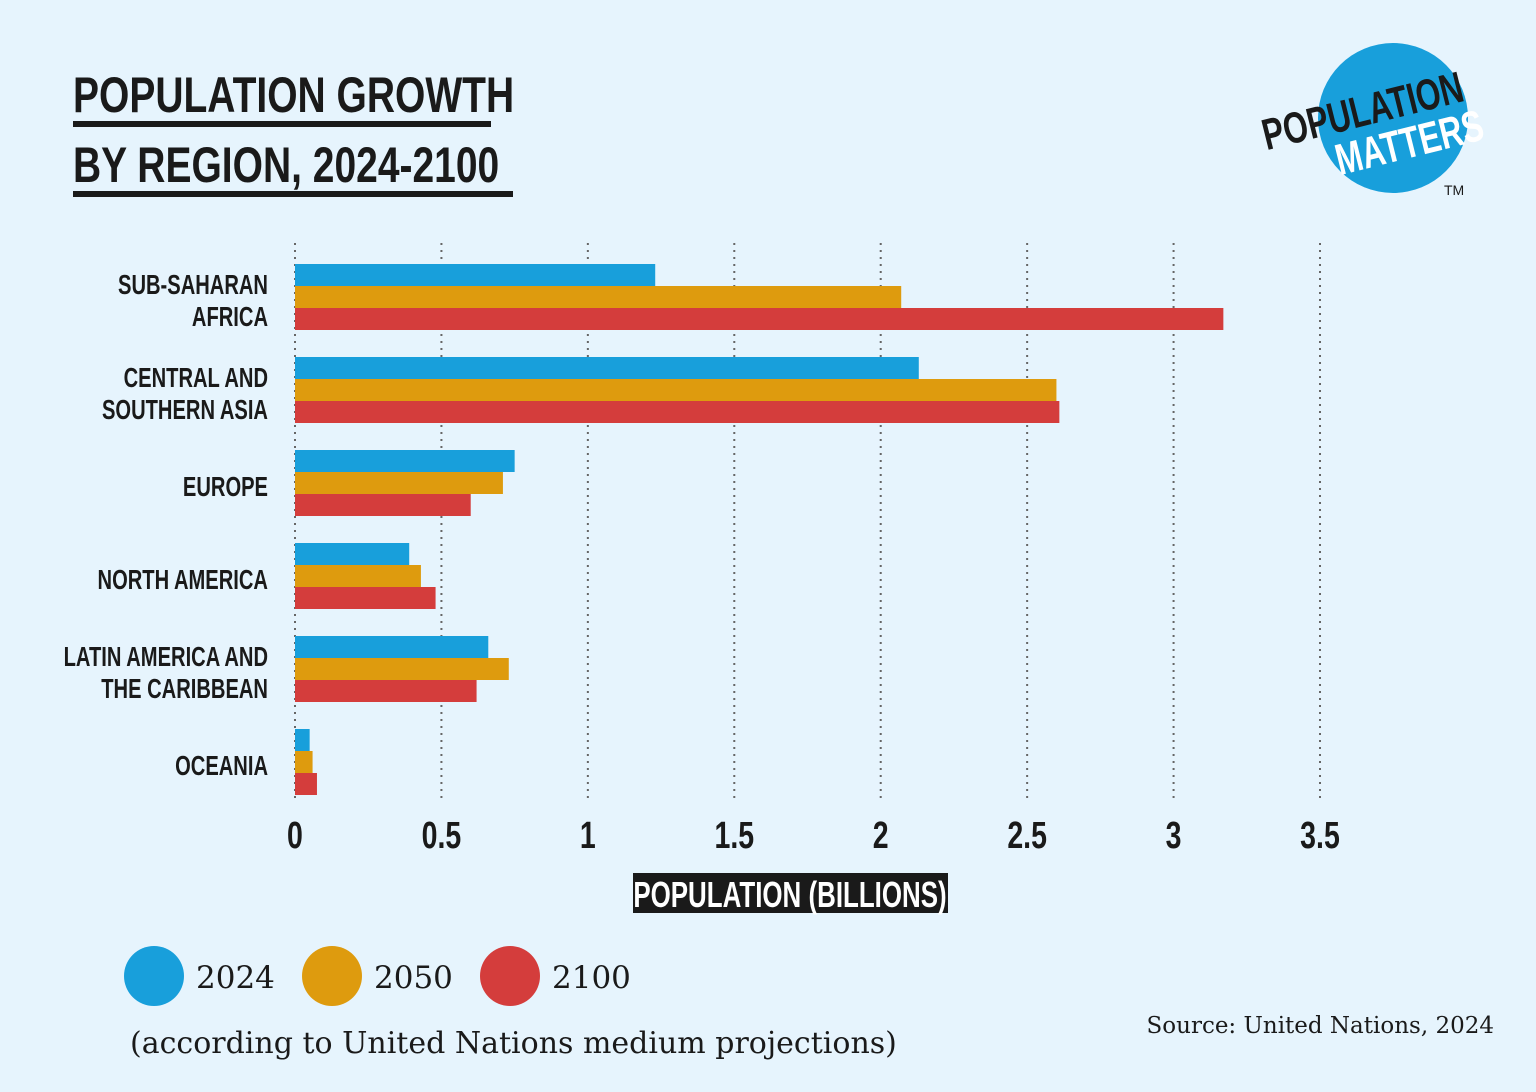 The image size is (1536, 1092). I want to click on legend-label: 2100, so click(591, 978).